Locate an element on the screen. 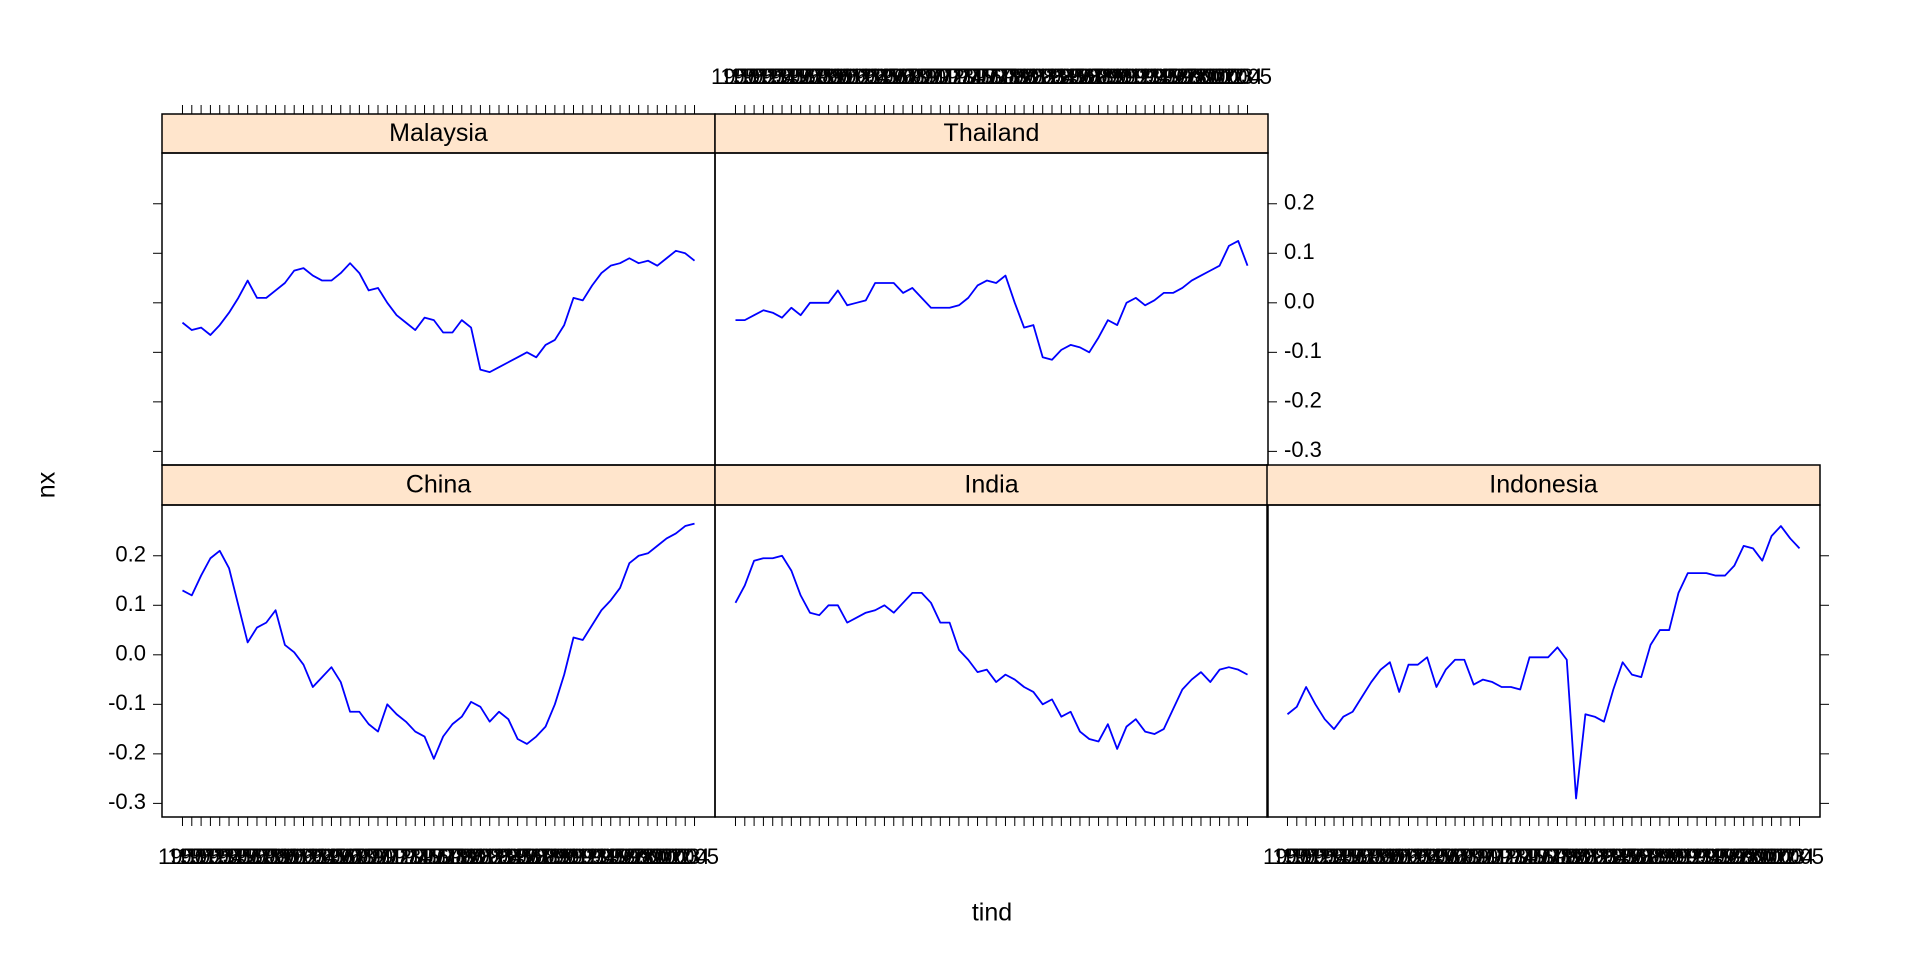 The height and width of the screenshot is (960, 1920). x-axis-title: tind is located at coordinates (992, 913).